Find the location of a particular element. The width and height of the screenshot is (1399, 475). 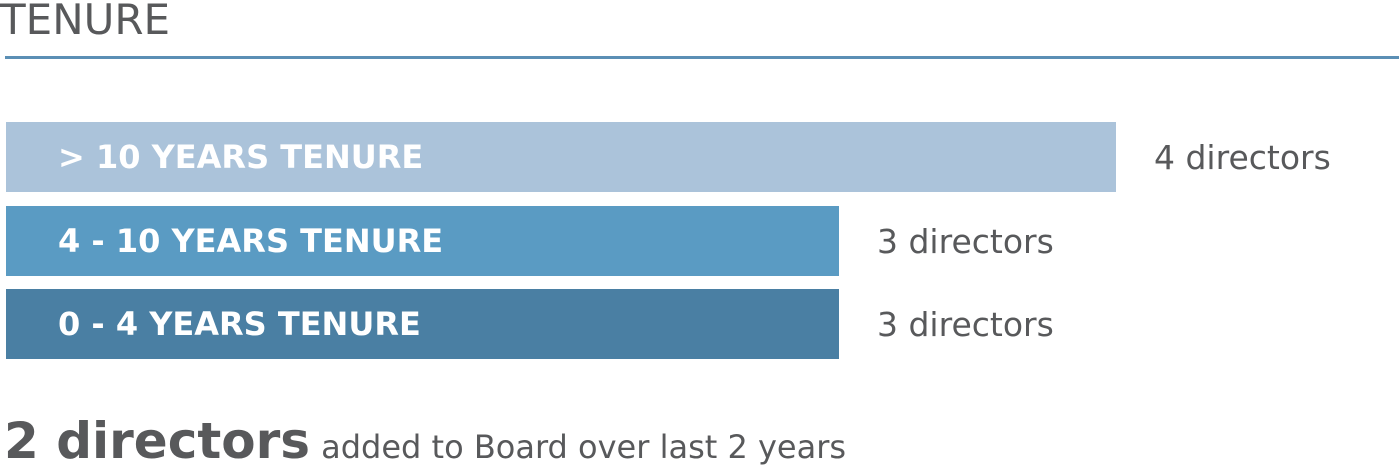

tenure-bar-label: > 10 YEARS TENURE is located at coordinates (240, 157).